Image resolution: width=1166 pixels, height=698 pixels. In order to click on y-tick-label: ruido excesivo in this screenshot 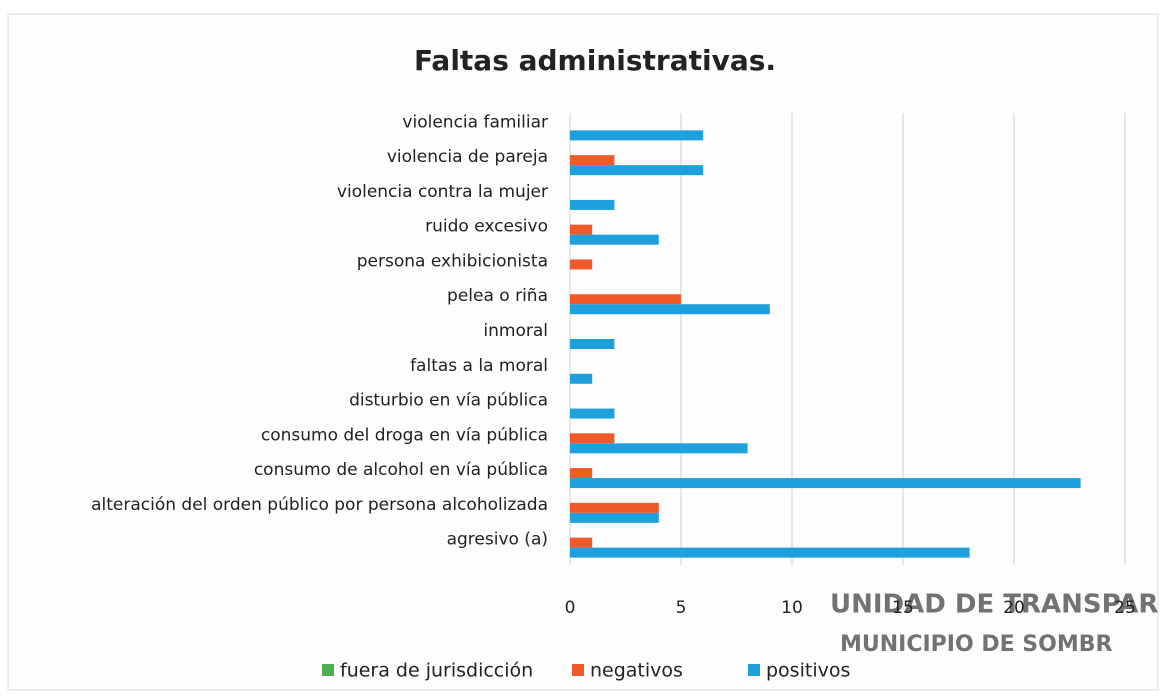, I will do `click(486, 227)`.